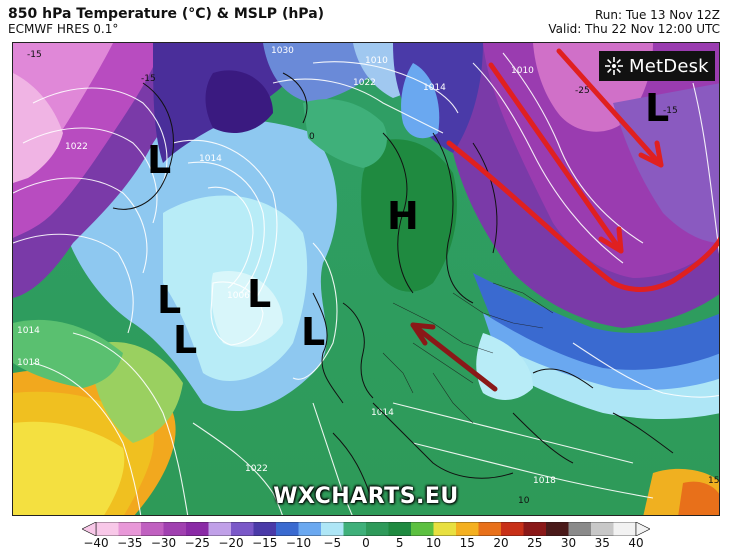 Image resolution: width=732 pixels, height=560 pixels. I want to click on temp-label-1: -15, so click(34, 55).